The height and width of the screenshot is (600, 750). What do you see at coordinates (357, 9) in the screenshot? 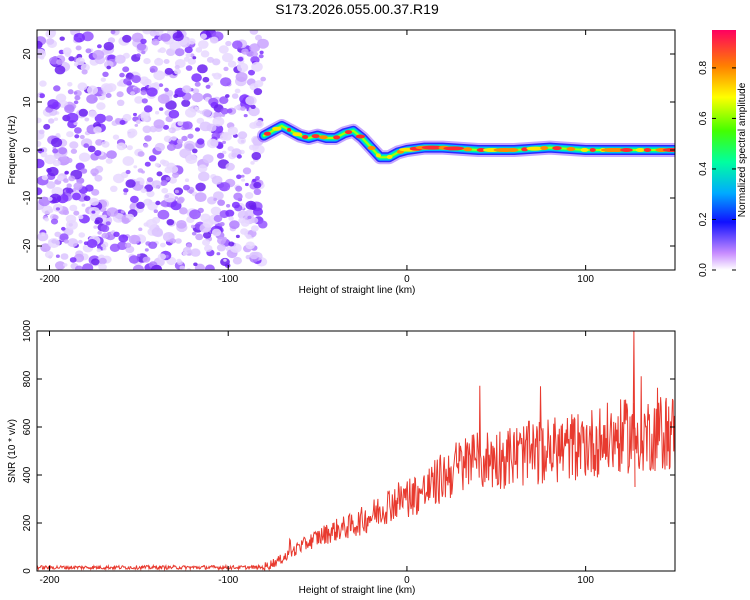
I see `chart-title: S173.2026.055.00.37.R19` at bounding box center [357, 9].